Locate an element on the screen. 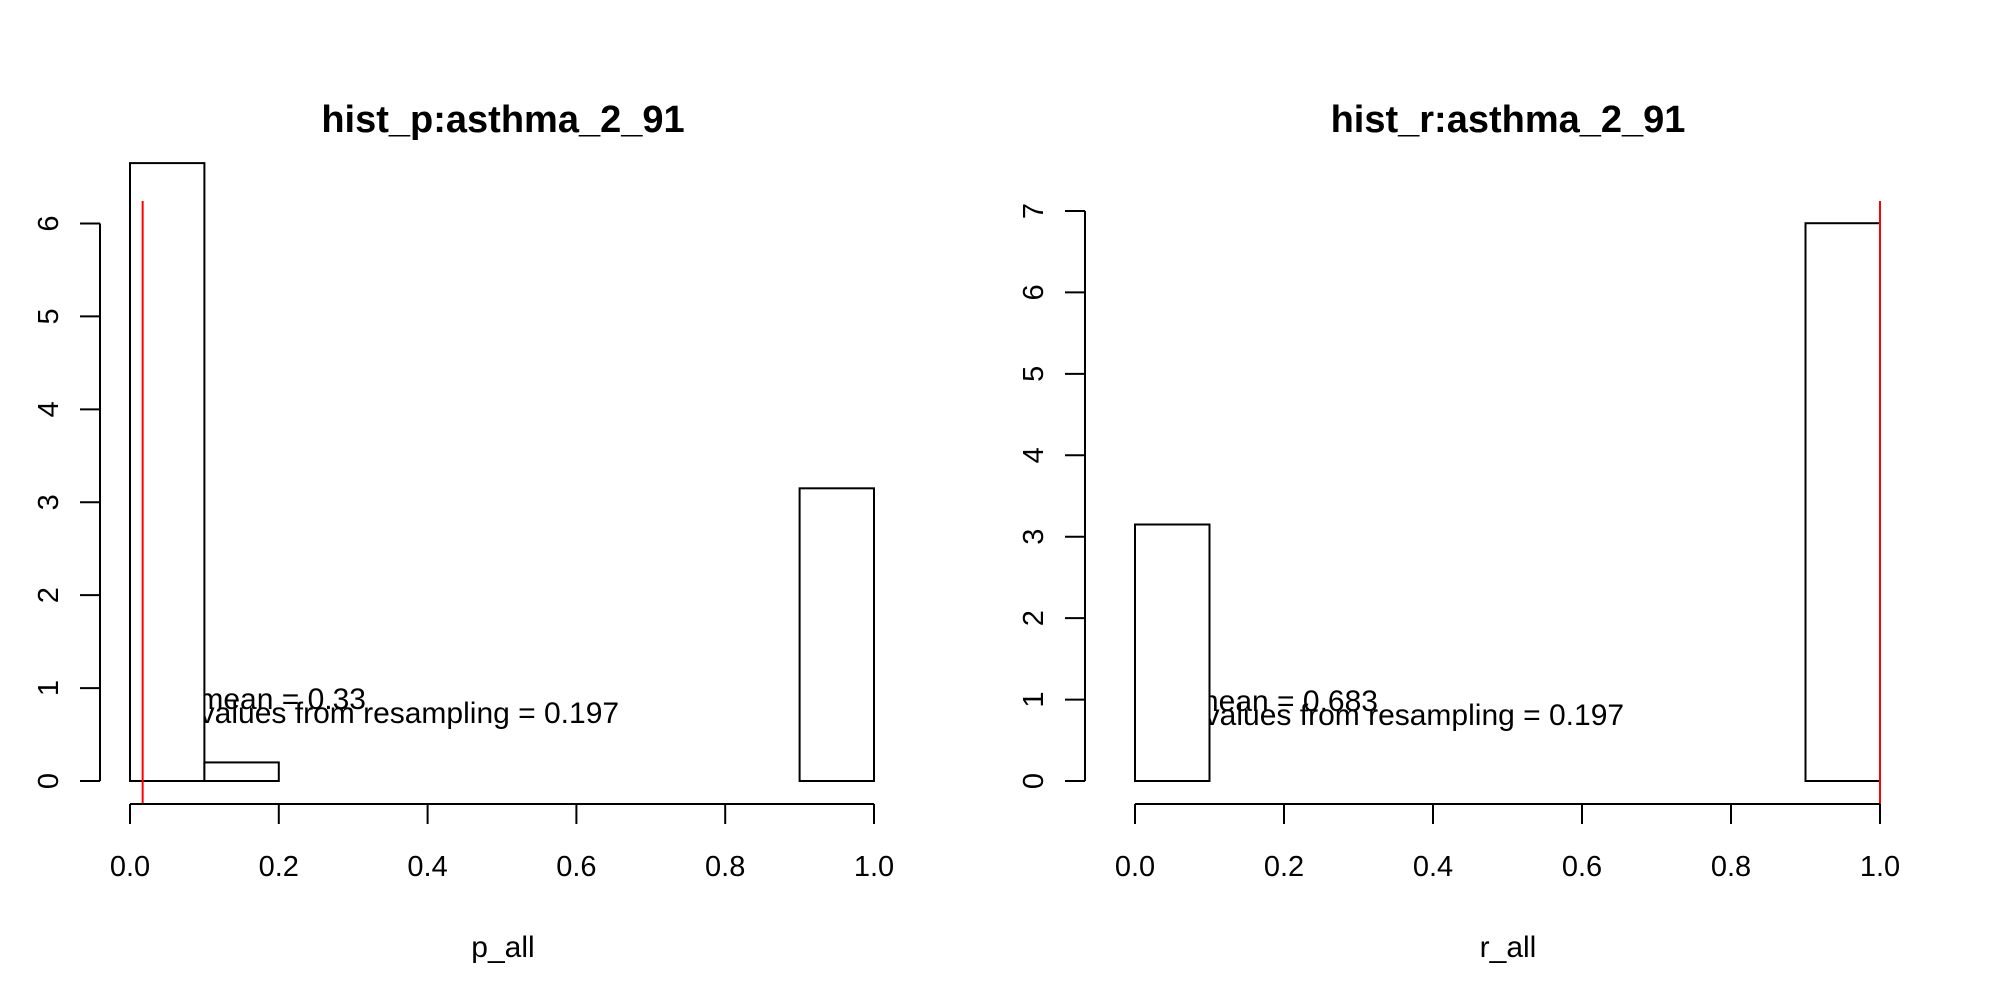  chart-title: hist_r:asthma_2_91 is located at coordinates (1508, 120).